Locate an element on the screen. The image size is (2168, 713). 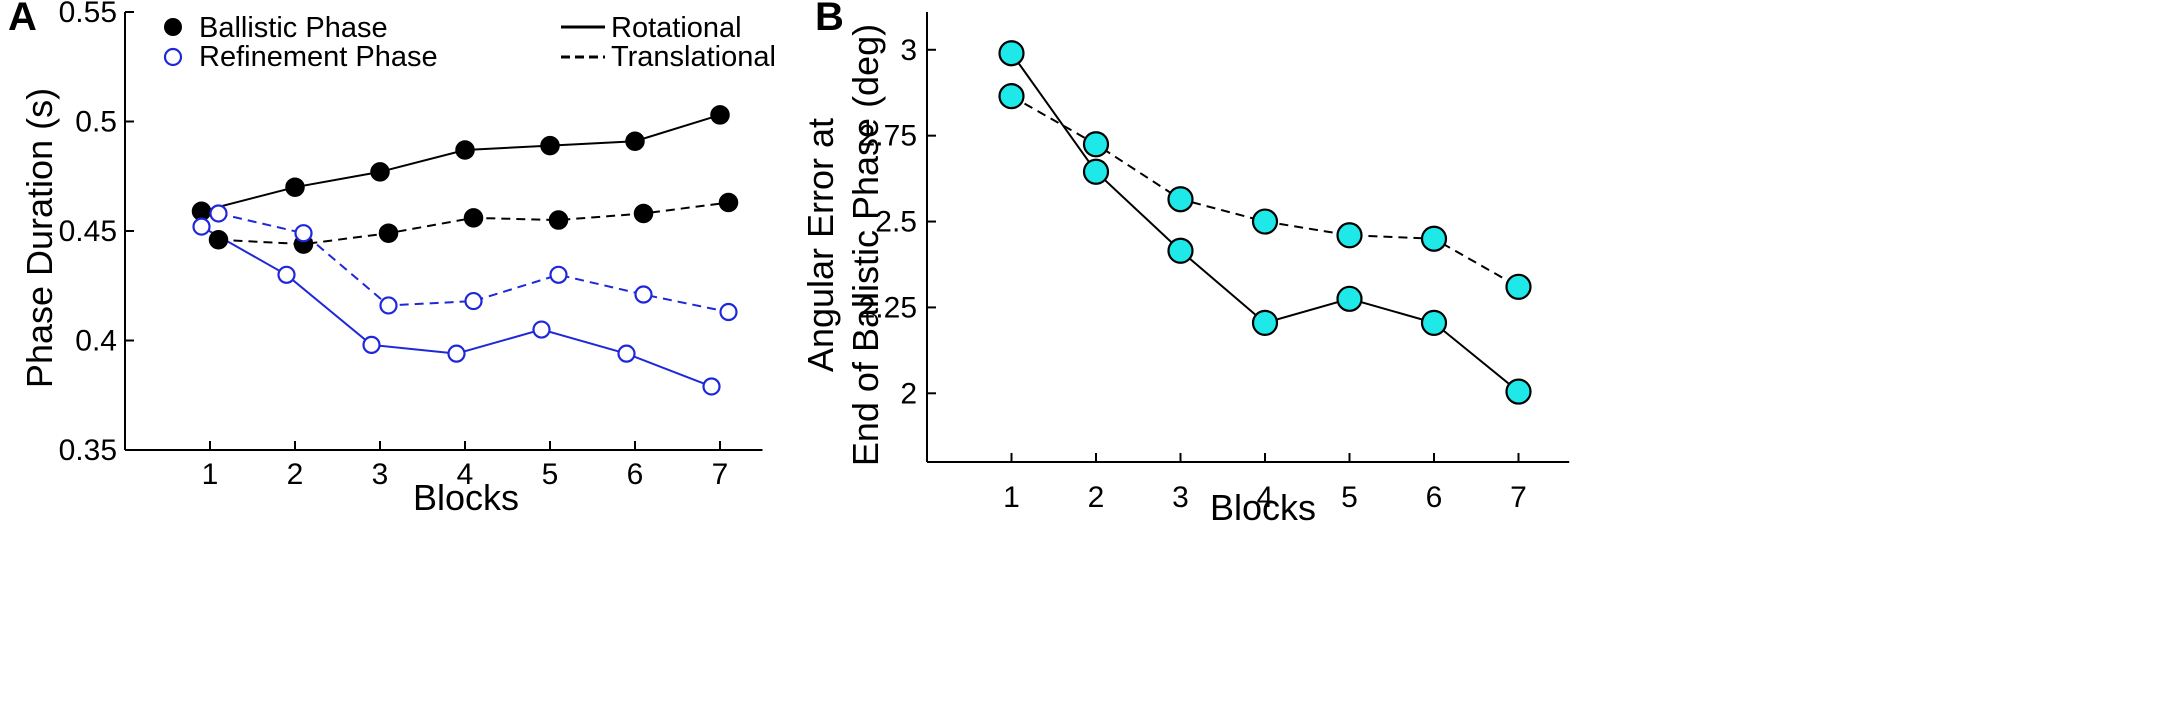
series-line-translational is located at coordinates (1265, 191).